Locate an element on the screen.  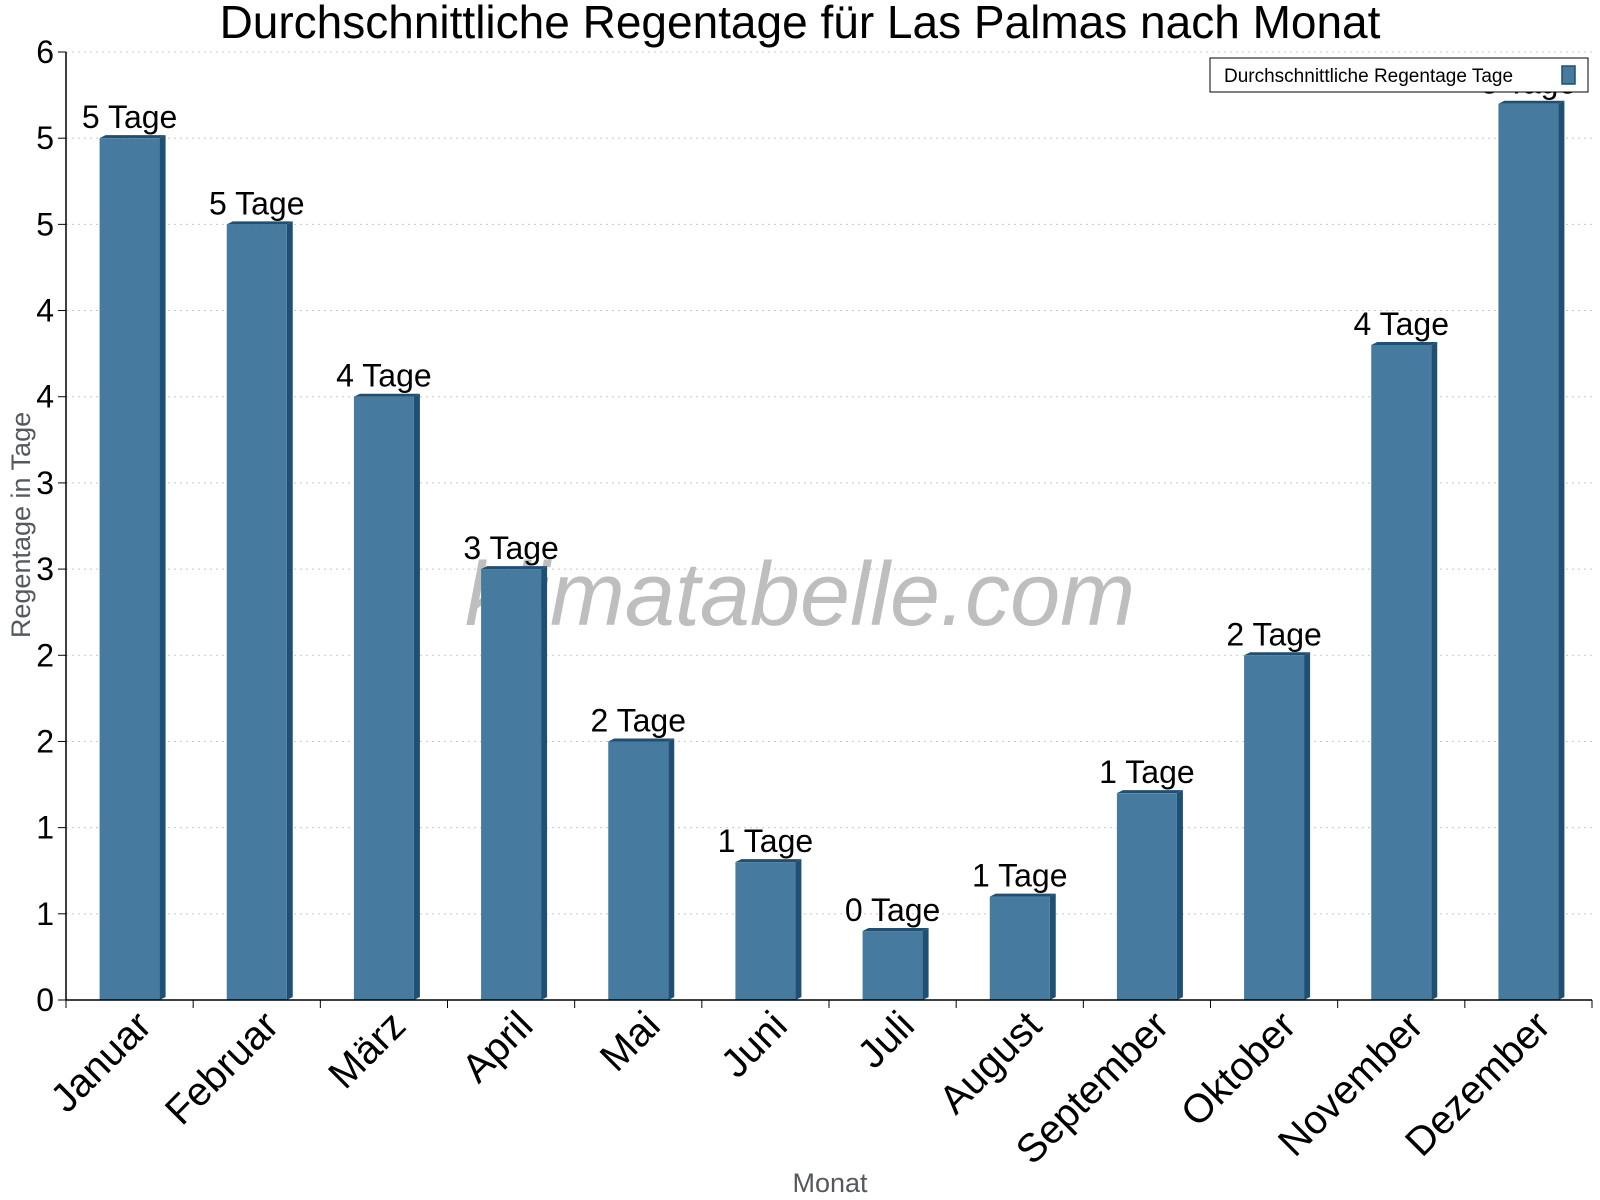
x-tick-label: März is located at coordinates (367, 1050).